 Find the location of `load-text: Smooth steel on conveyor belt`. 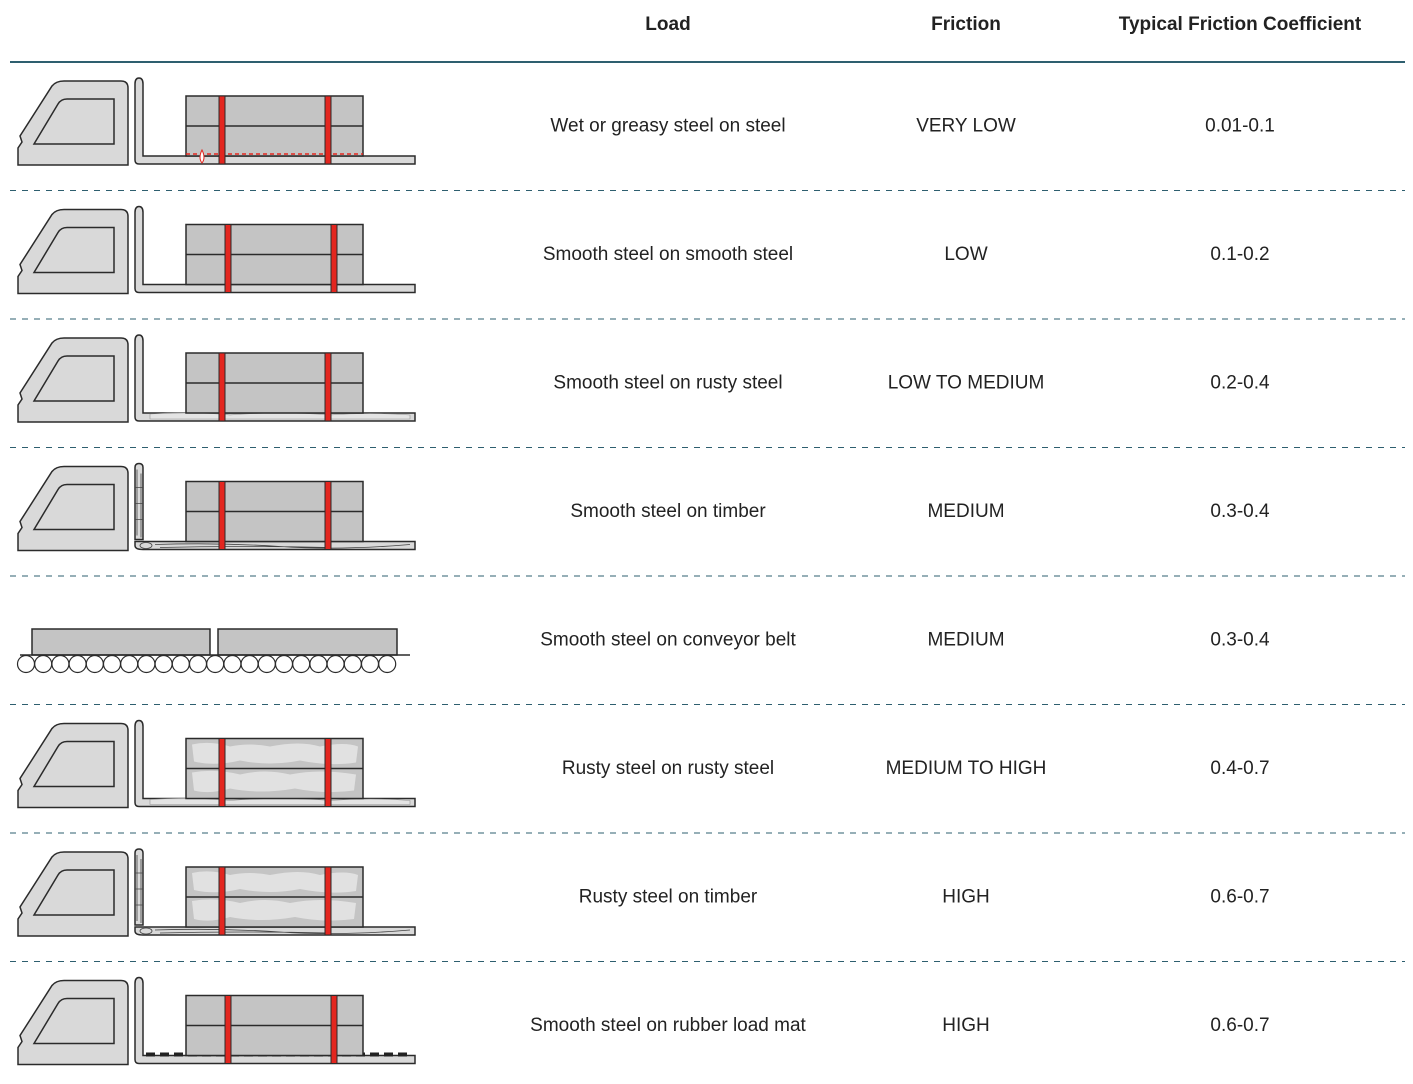

load-text: Smooth steel on conveyor belt is located at coordinates (668, 639).